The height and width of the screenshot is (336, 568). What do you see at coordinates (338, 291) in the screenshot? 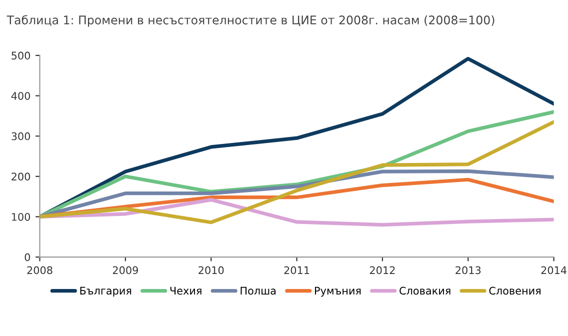
I see `legend-label: Румъния` at bounding box center [338, 291].